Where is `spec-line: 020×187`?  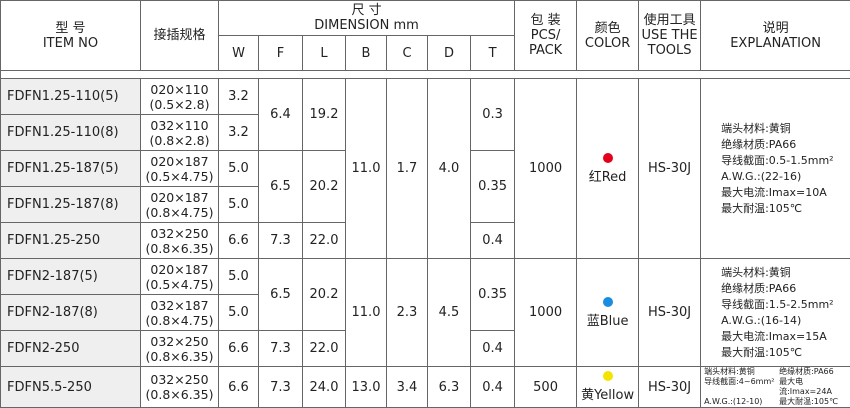
spec-line: 020×187 is located at coordinates (179, 161).